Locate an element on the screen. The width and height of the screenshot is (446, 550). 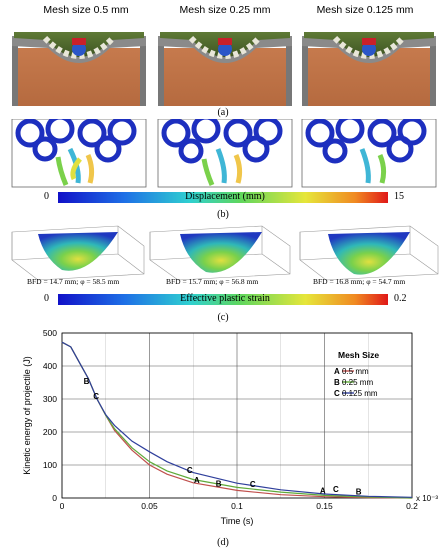
x-axis-label: Time (s) is located at coordinates (237, 521).